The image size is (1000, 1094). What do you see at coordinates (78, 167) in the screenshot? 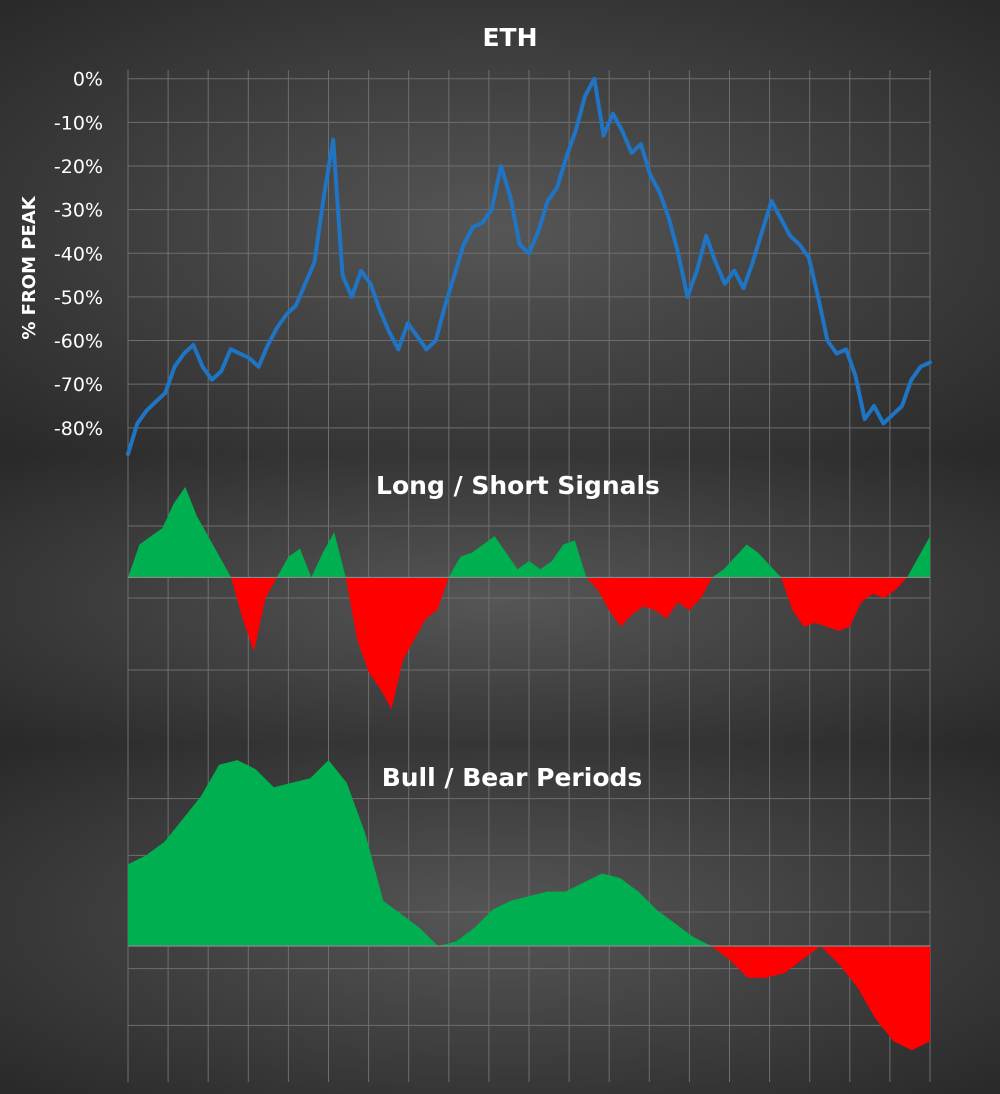
I see `y-tick-label: -20%` at bounding box center [78, 167].